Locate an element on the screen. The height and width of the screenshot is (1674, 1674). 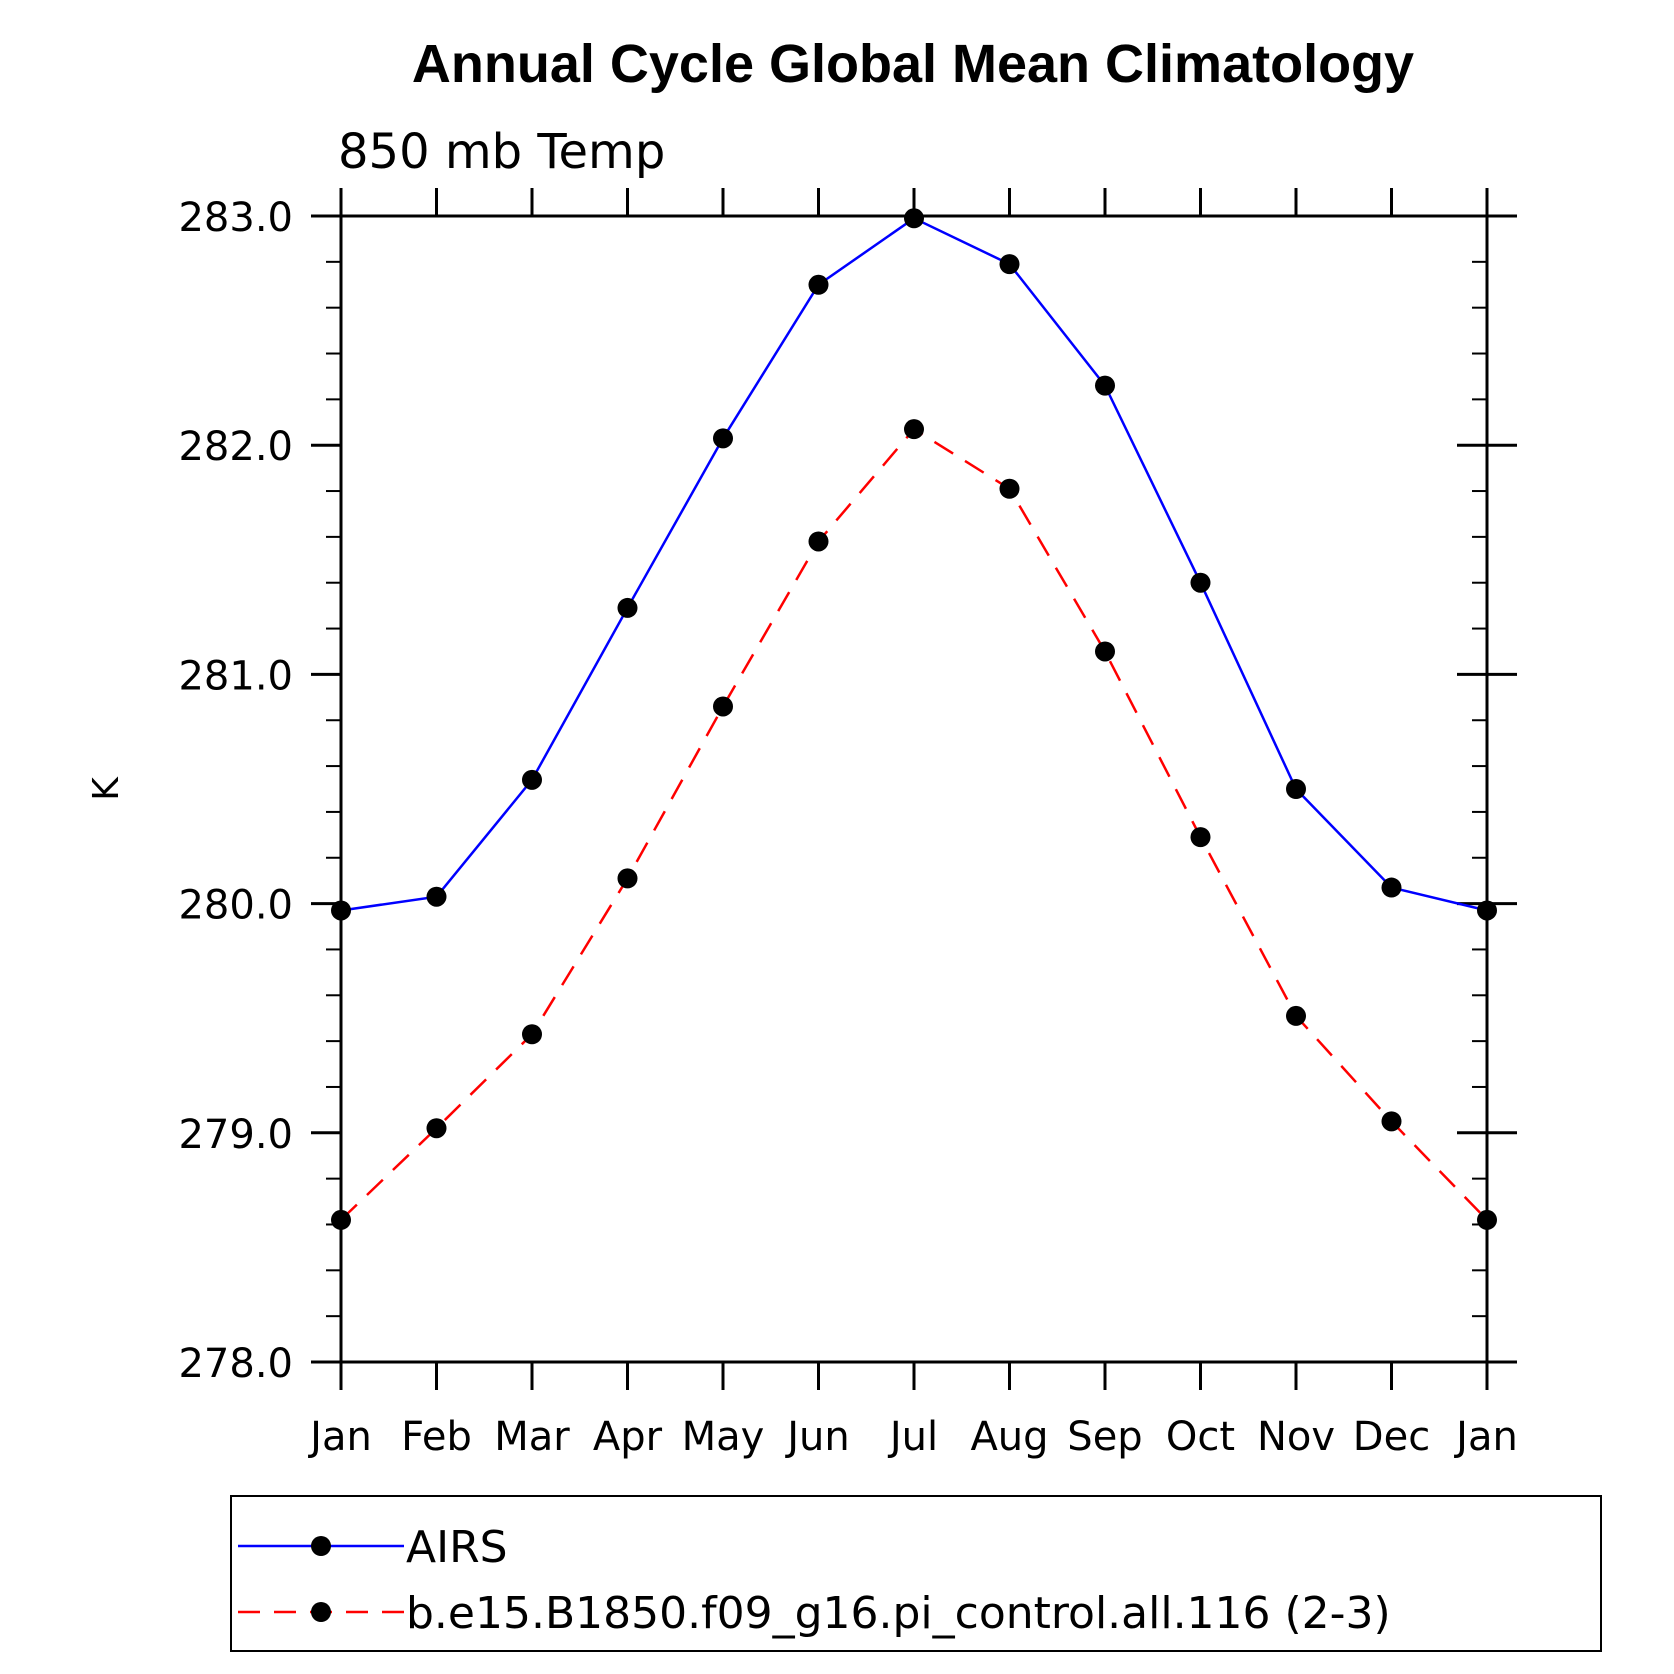
y-tick-label: 278.0 is located at coordinates (235, 1364).